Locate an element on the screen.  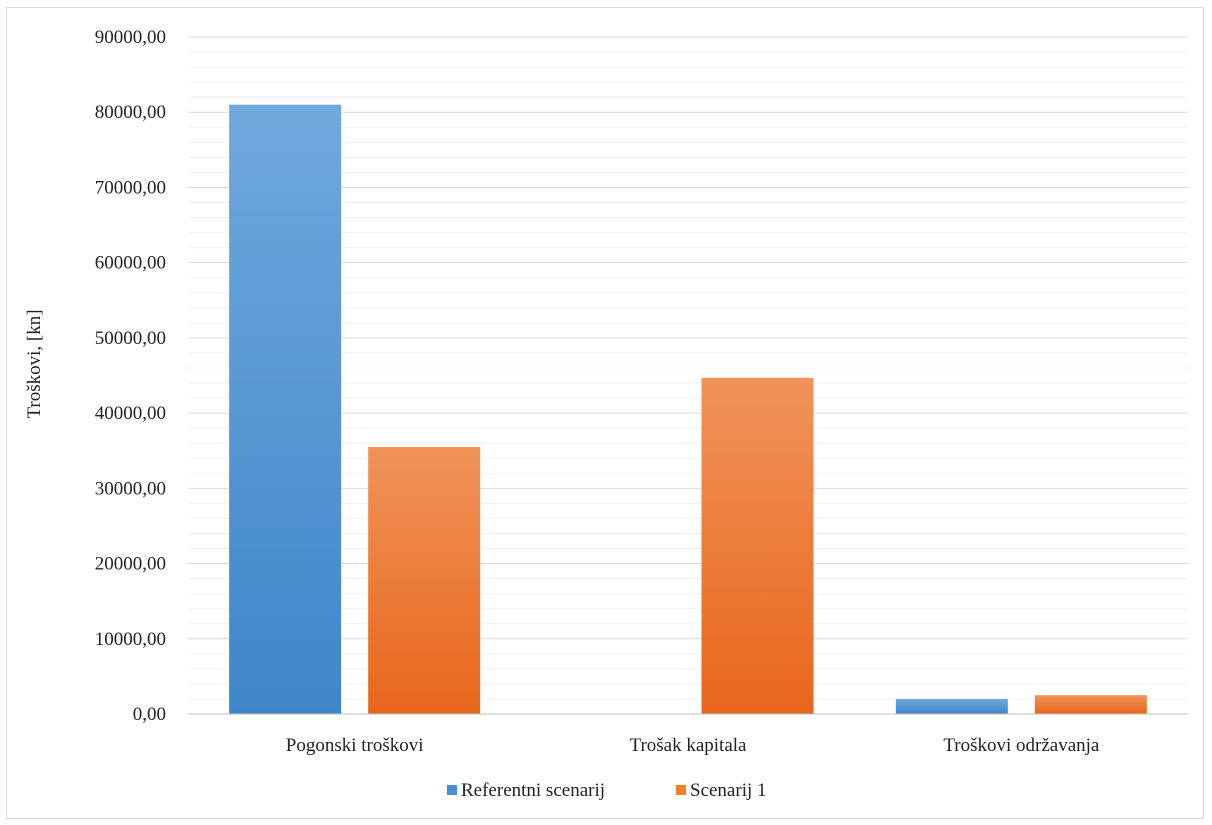
y-tick-label: 0,00 is located at coordinates (149, 714).